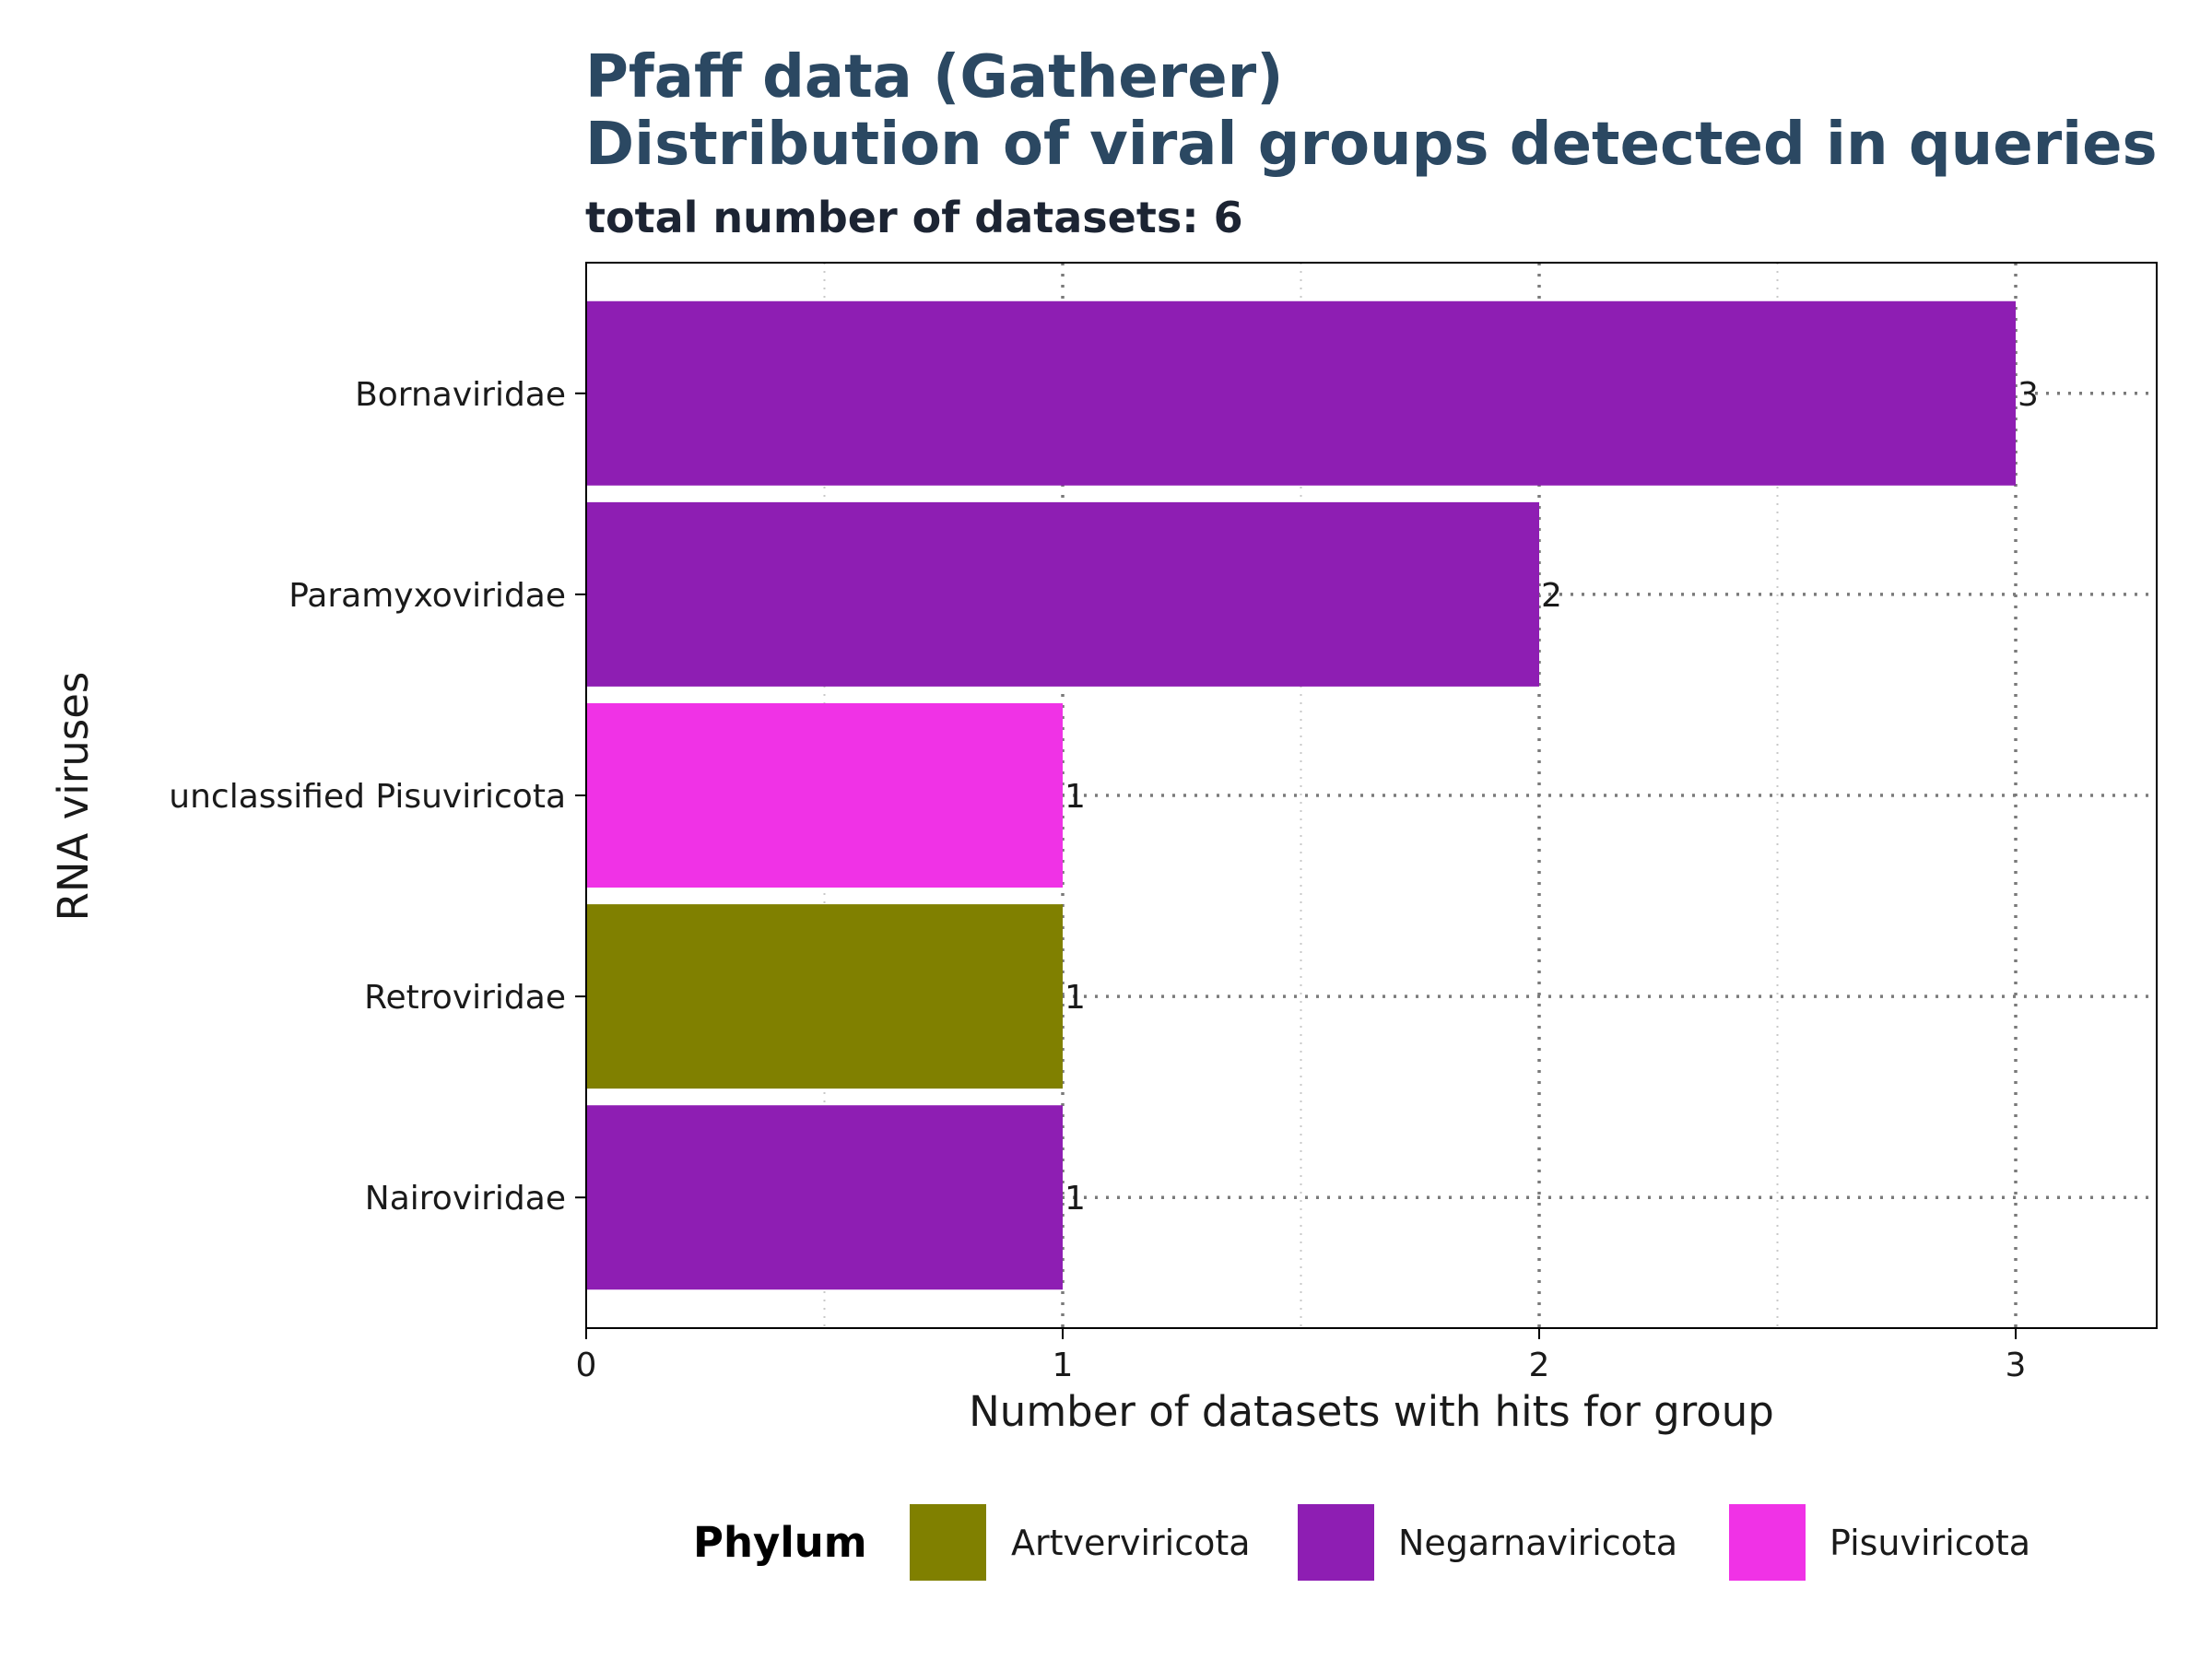 The height and width of the screenshot is (1659, 2212). What do you see at coordinates (2016, 1365) in the screenshot?
I see `x-tick-label: 3` at bounding box center [2016, 1365].